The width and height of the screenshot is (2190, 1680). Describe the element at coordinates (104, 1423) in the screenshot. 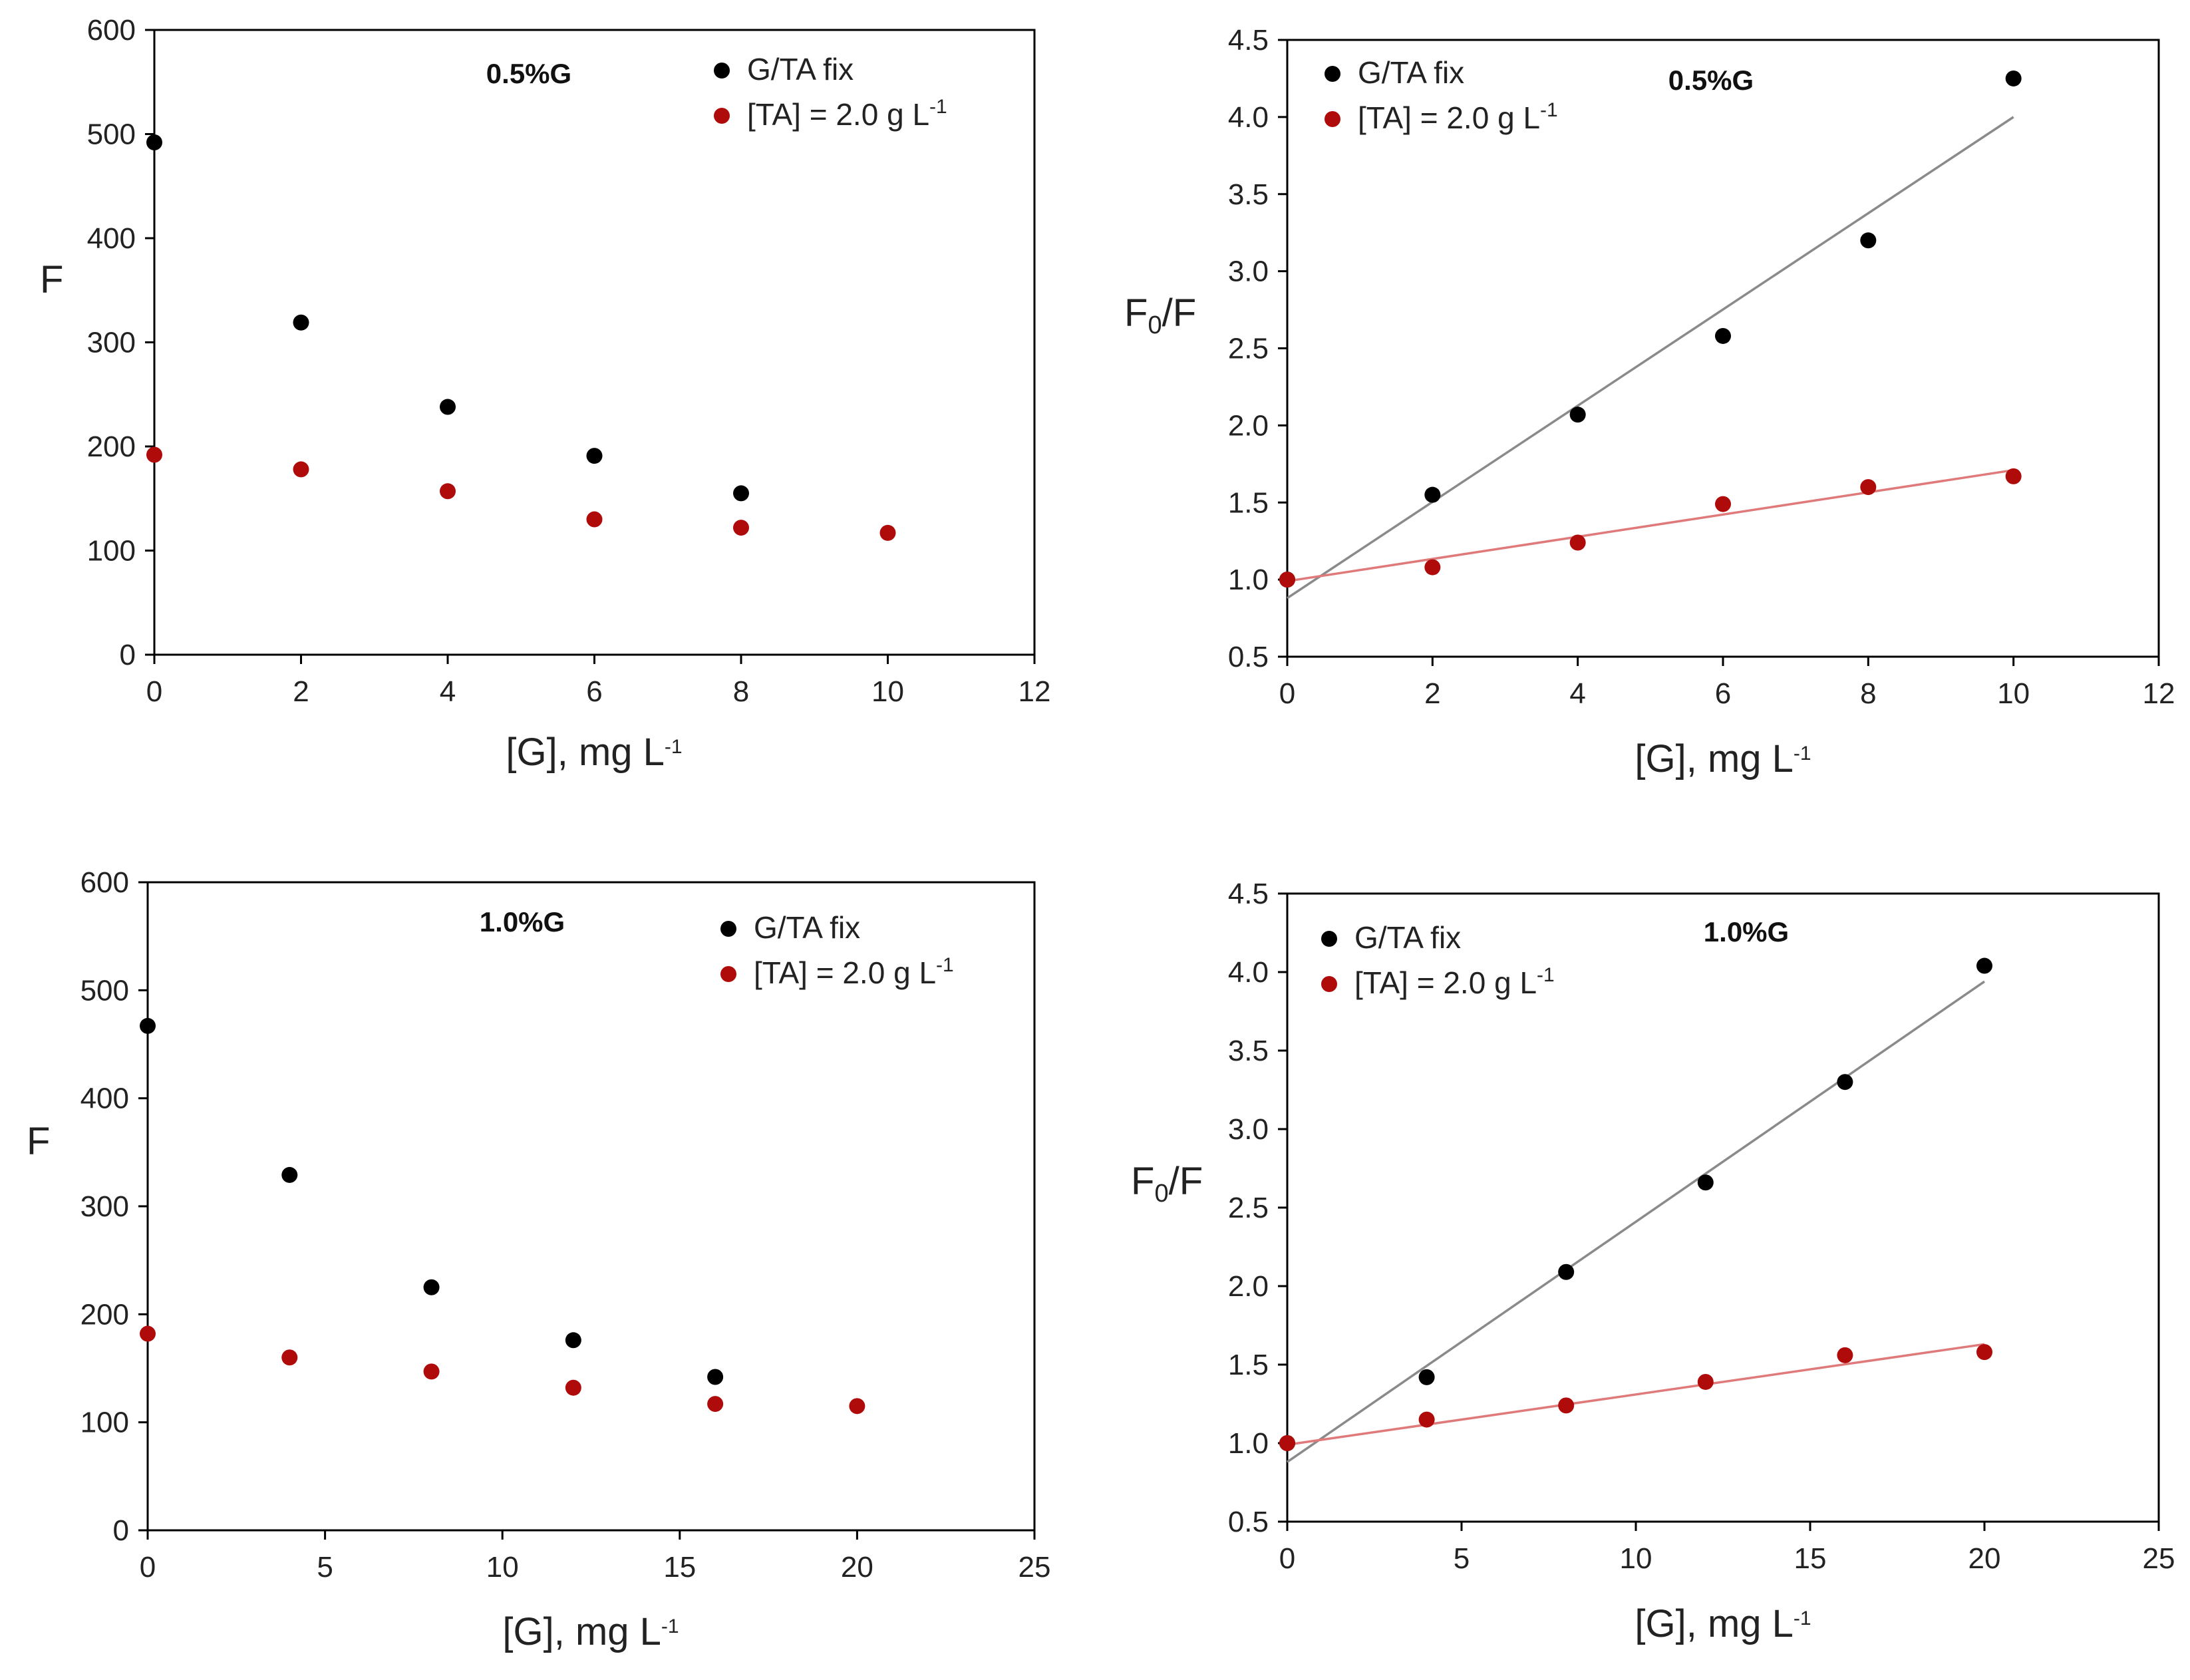

I see `y-tick-label: 100` at that location.